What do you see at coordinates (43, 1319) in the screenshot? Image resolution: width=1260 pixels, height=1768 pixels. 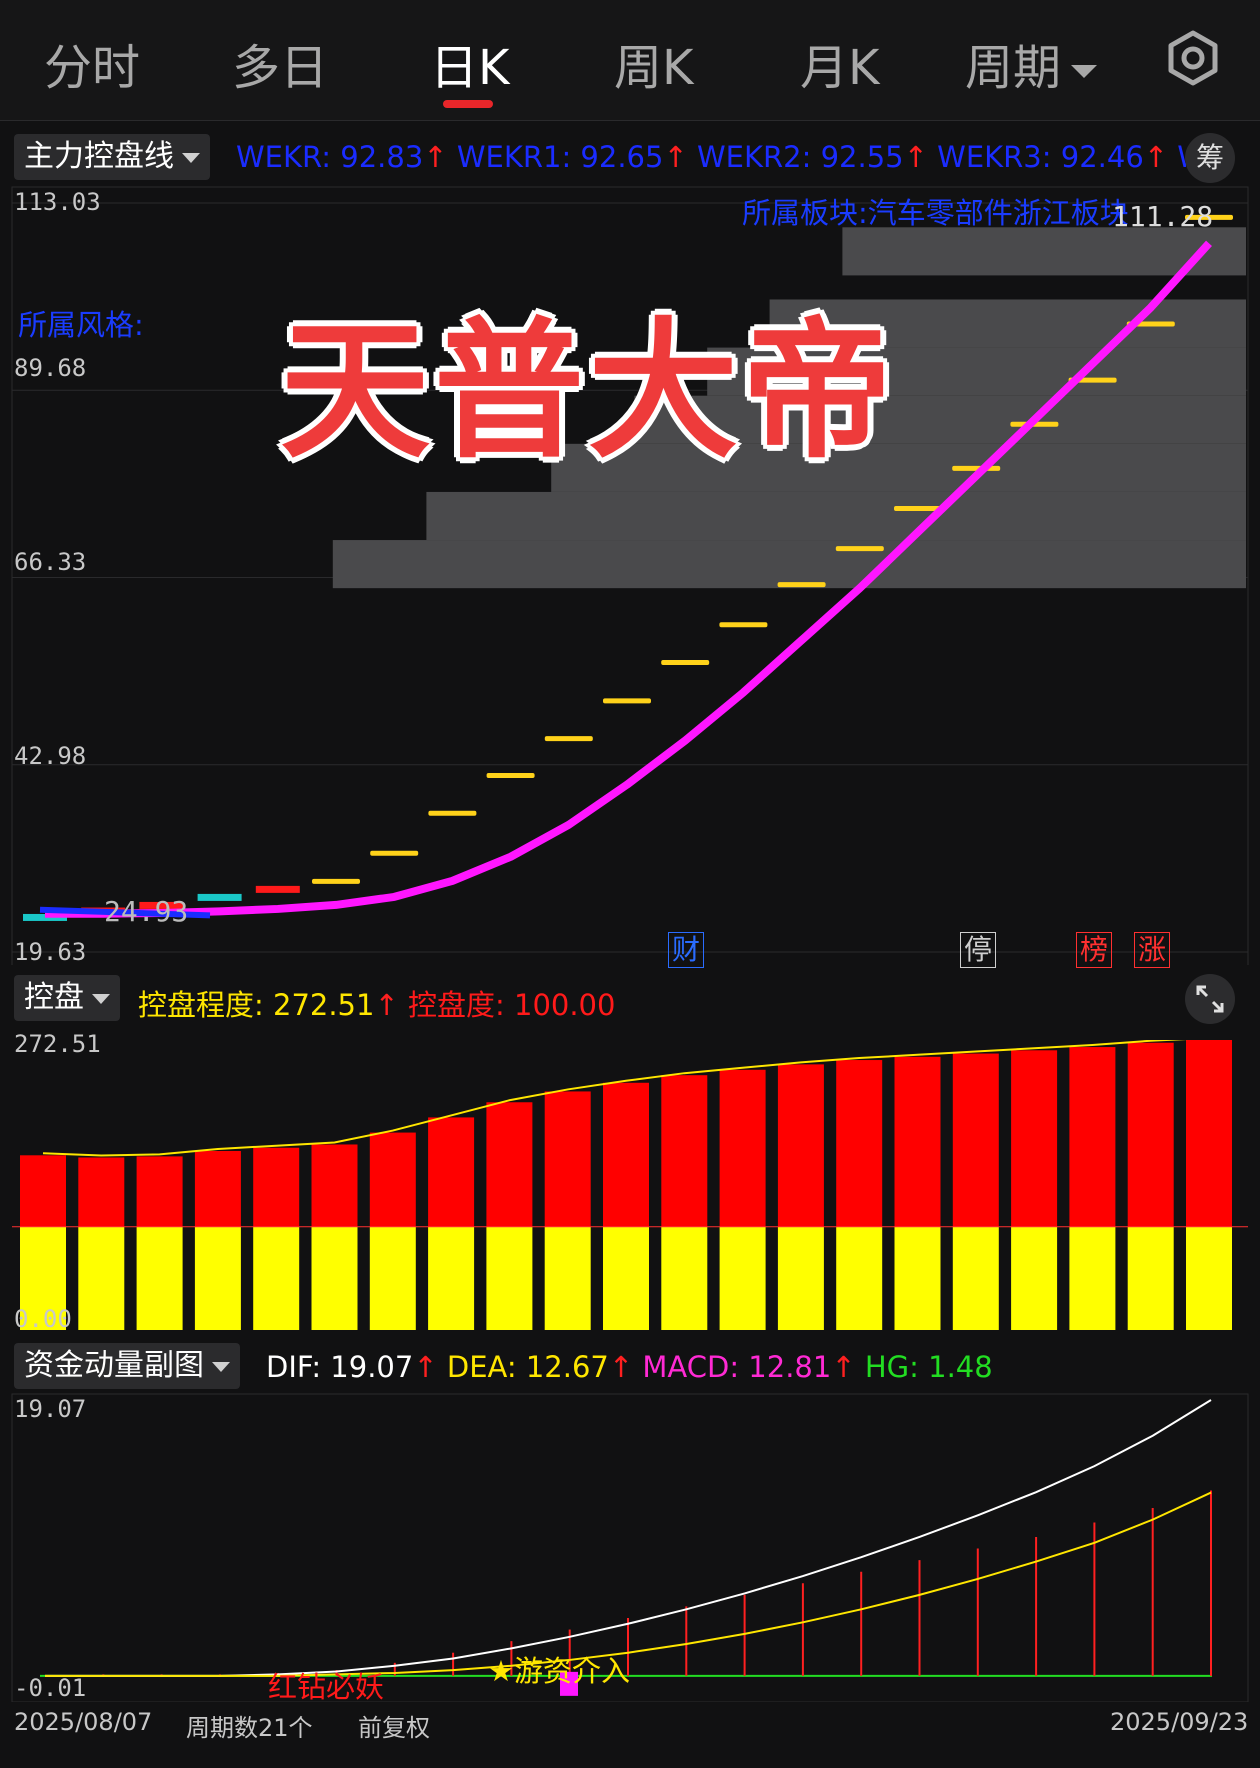 I see `control-y-bottom: 0.00` at bounding box center [43, 1319].